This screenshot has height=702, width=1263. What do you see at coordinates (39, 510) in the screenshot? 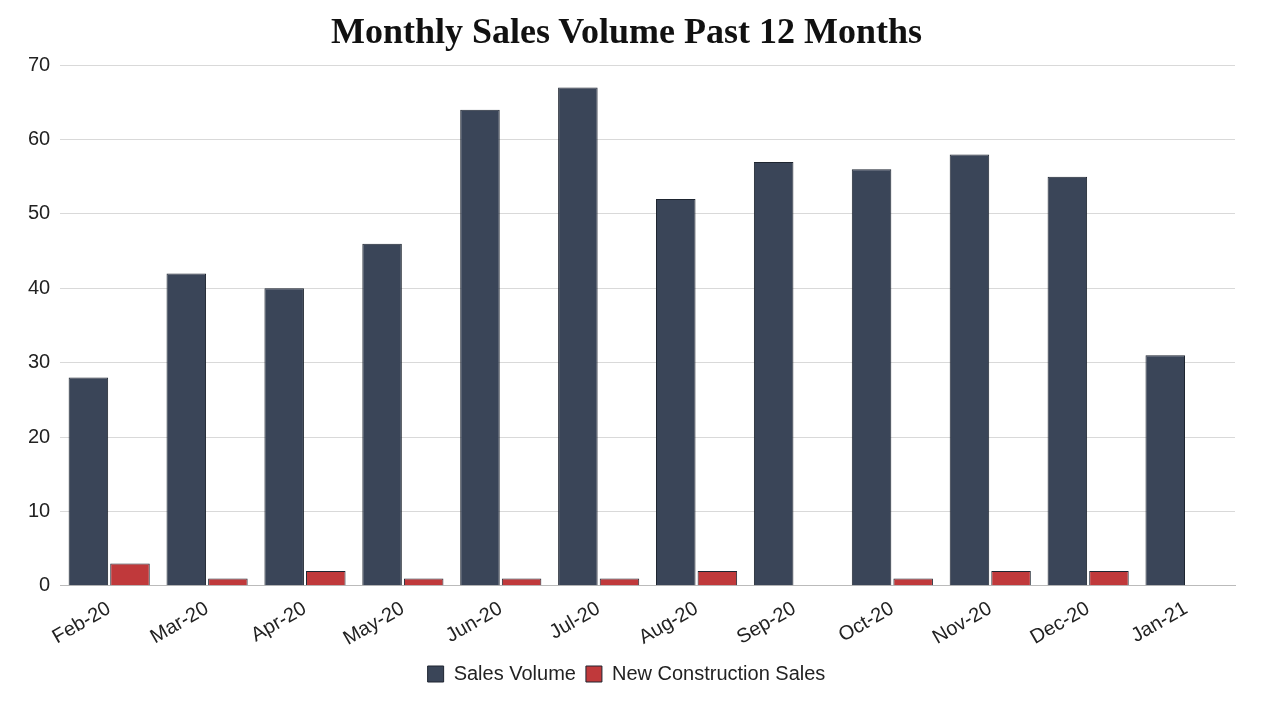
I see `y-tick-label: 10` at bounding box center [39, 510].